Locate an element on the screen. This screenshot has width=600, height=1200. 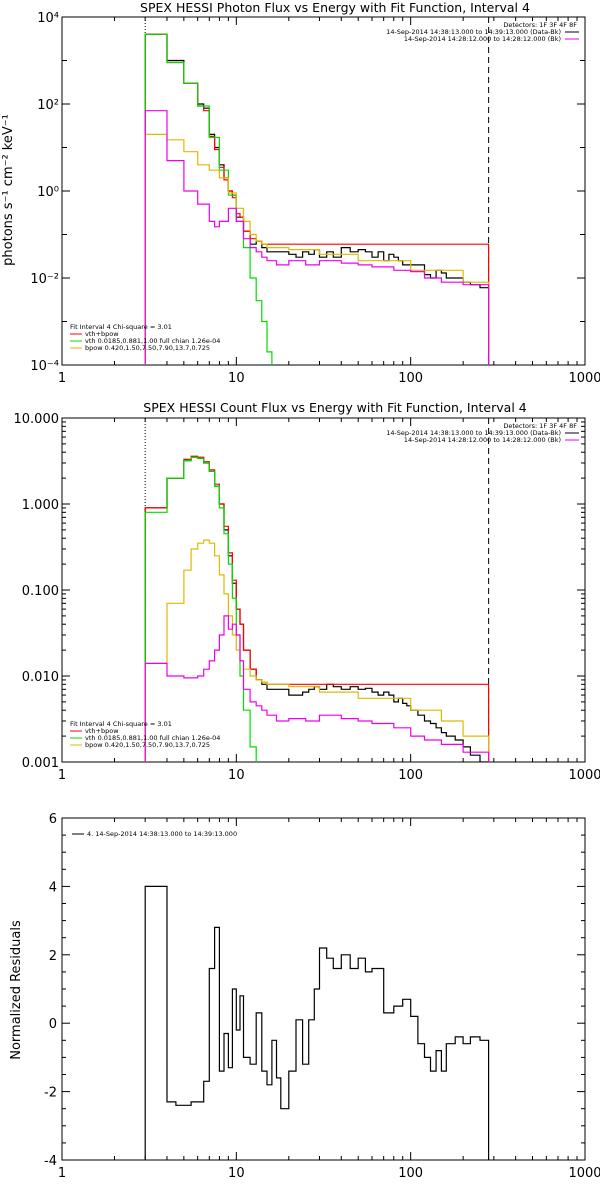
y-tick-label: 10⁻⁴ is located at coordinates (44, 366).